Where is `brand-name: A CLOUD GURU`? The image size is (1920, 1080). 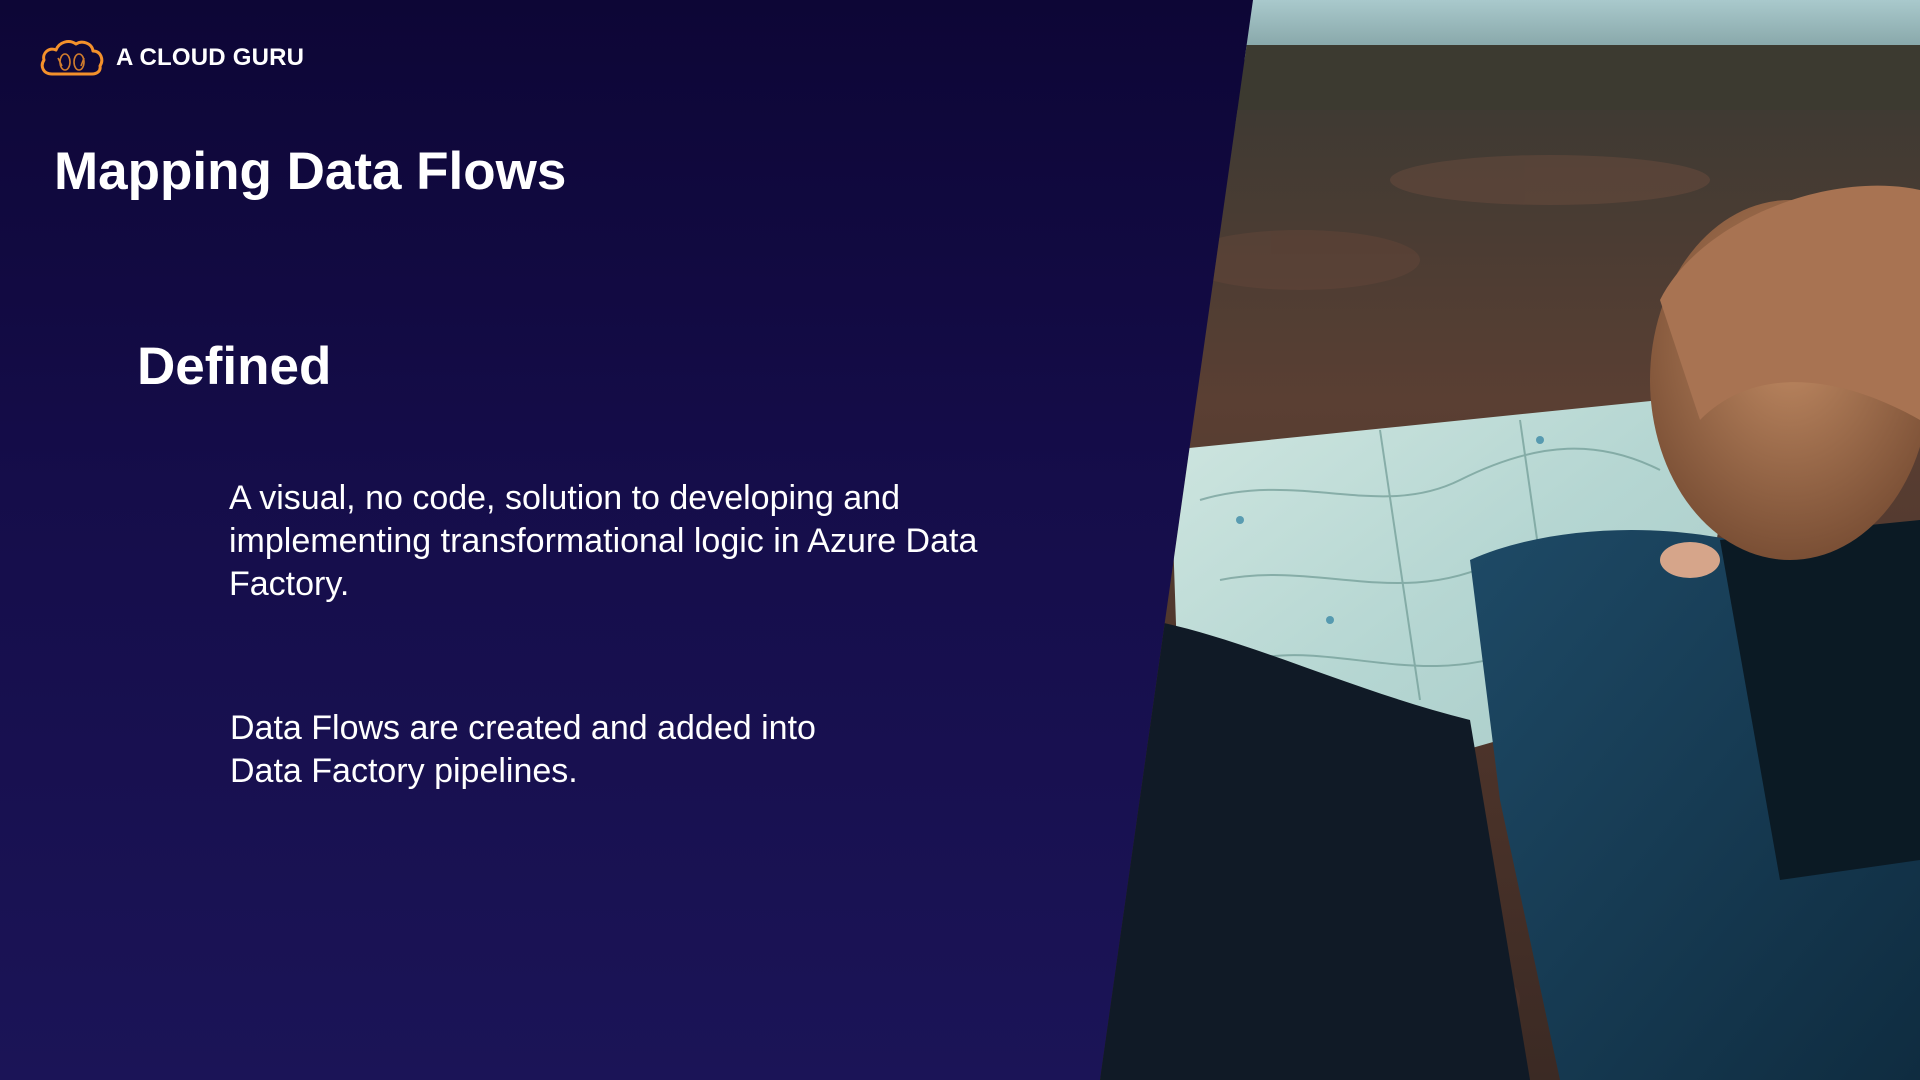 brand-name: A CLOUD GURU is located at coordinates (210, 57).